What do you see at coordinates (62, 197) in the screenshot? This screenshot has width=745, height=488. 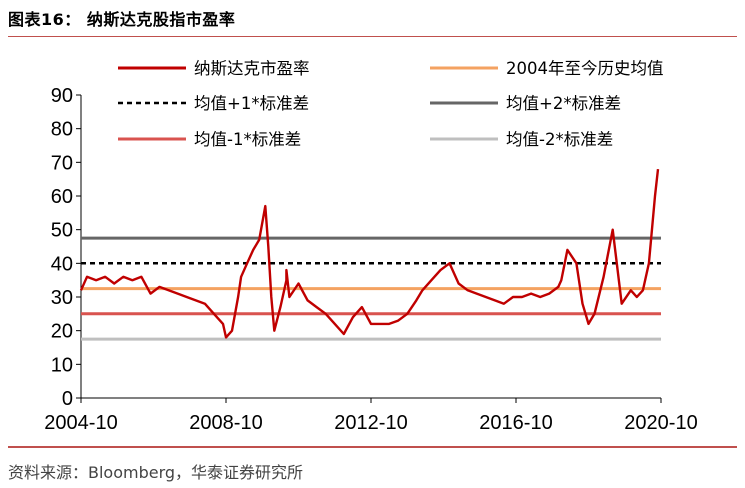 I see `y-tick-label: 60` at bounding box center [62, 197].